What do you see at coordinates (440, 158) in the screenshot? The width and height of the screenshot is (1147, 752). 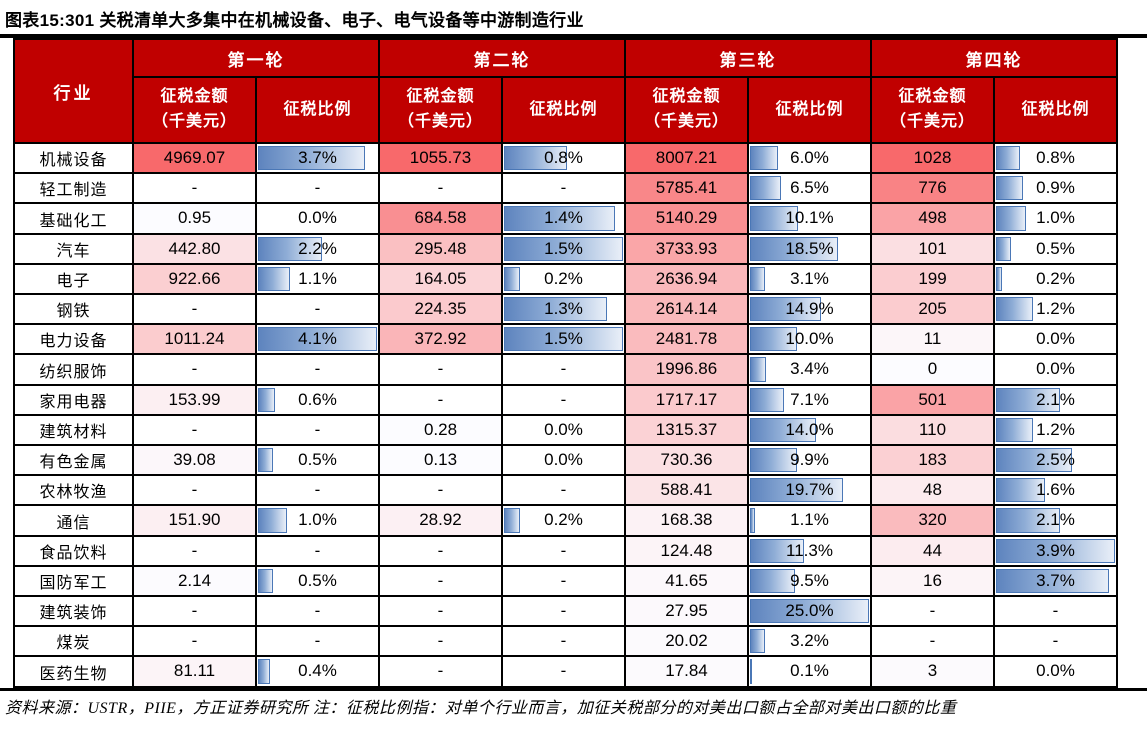 I see `amount-cell: 1055.73` at bounding box center [440, 158].